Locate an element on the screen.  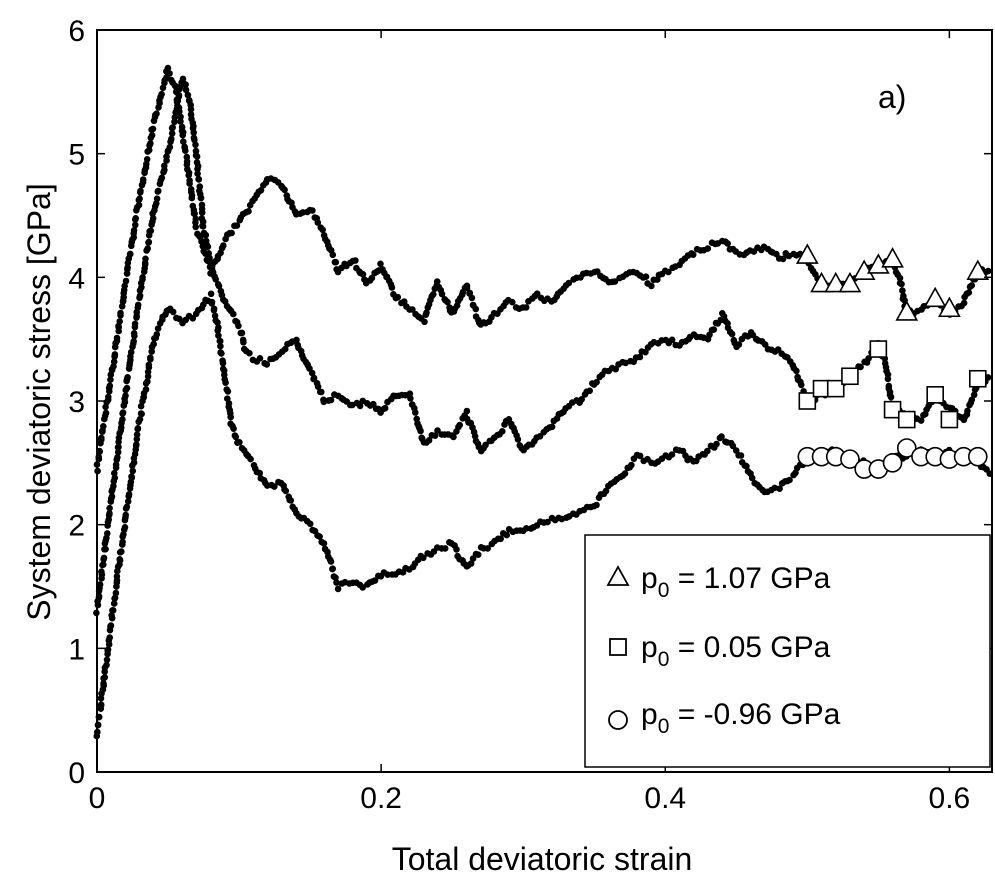
y-tick-label: 3 is located at coordinates (76, 402).